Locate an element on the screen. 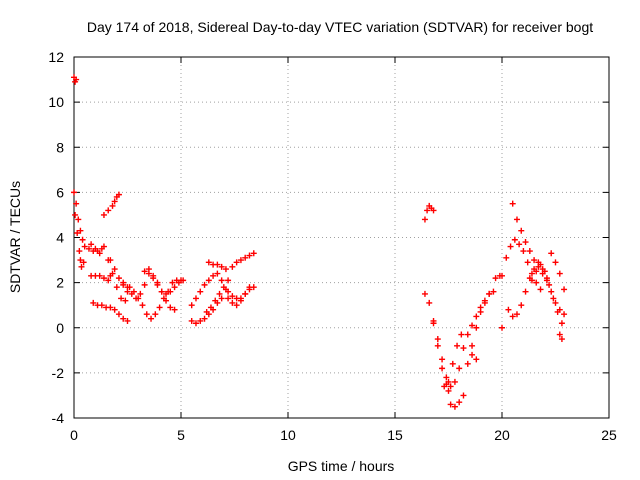 Image resolution: width=640 pixels, height=480 pixels. series-s10 is located at coordinates (159, 289).